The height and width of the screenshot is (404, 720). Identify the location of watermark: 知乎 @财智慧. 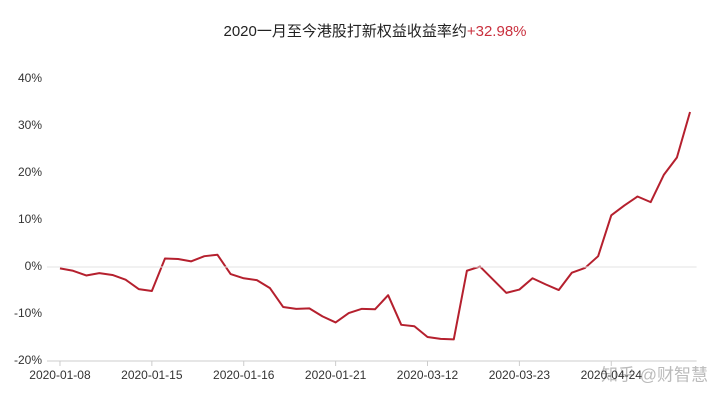
(654, 374).